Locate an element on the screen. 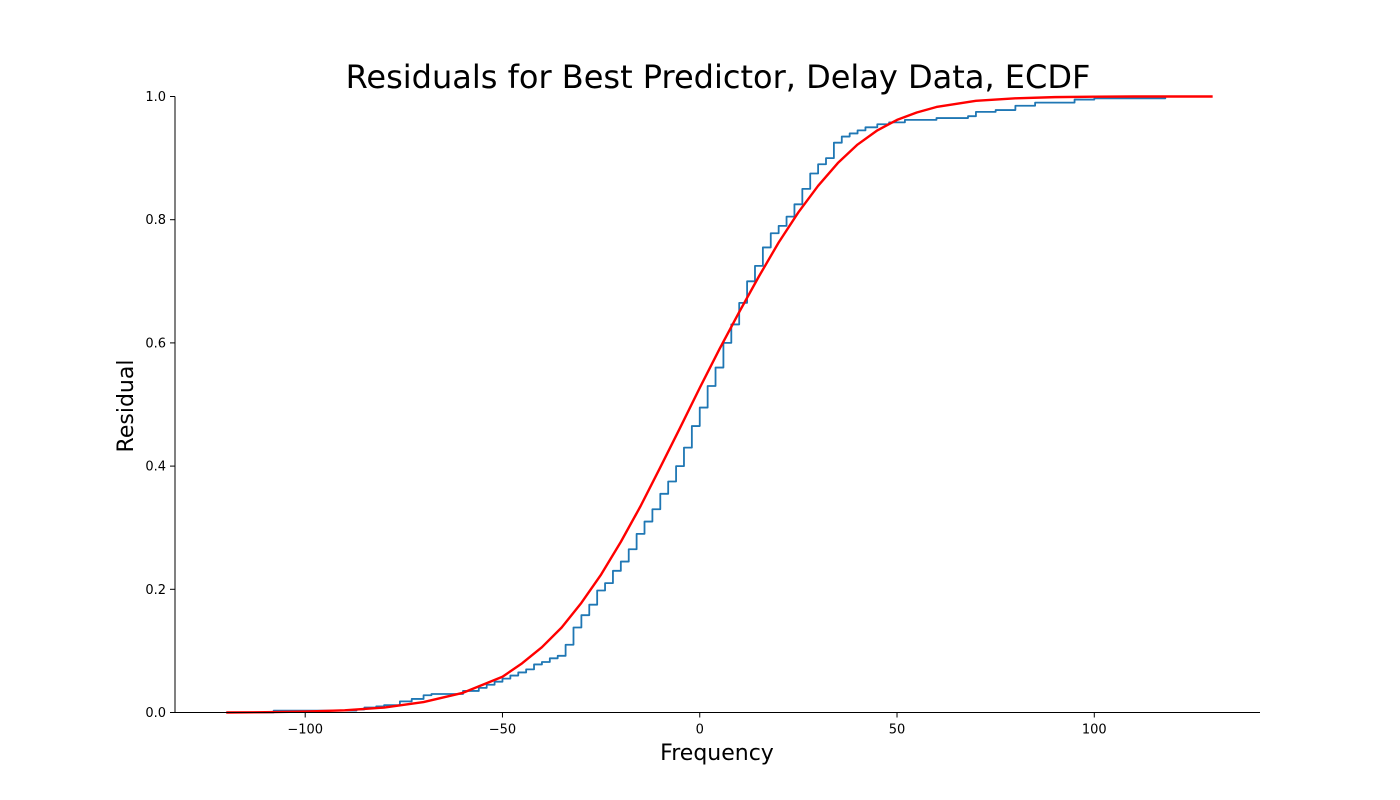 The width and height of the screenshot is (1400, 800). x-tick-label: −100 is located at coordinates (305, 730).